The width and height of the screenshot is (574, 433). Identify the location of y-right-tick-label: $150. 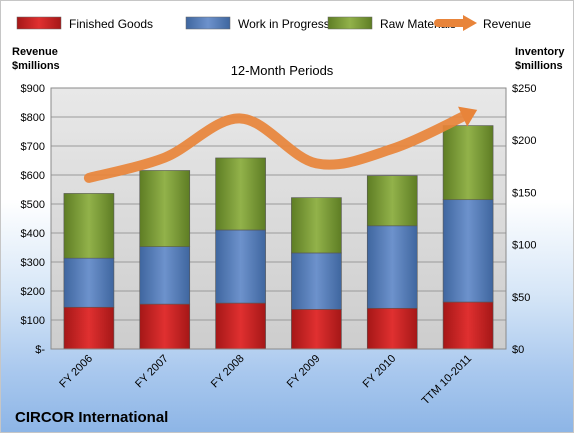
(524, 193).